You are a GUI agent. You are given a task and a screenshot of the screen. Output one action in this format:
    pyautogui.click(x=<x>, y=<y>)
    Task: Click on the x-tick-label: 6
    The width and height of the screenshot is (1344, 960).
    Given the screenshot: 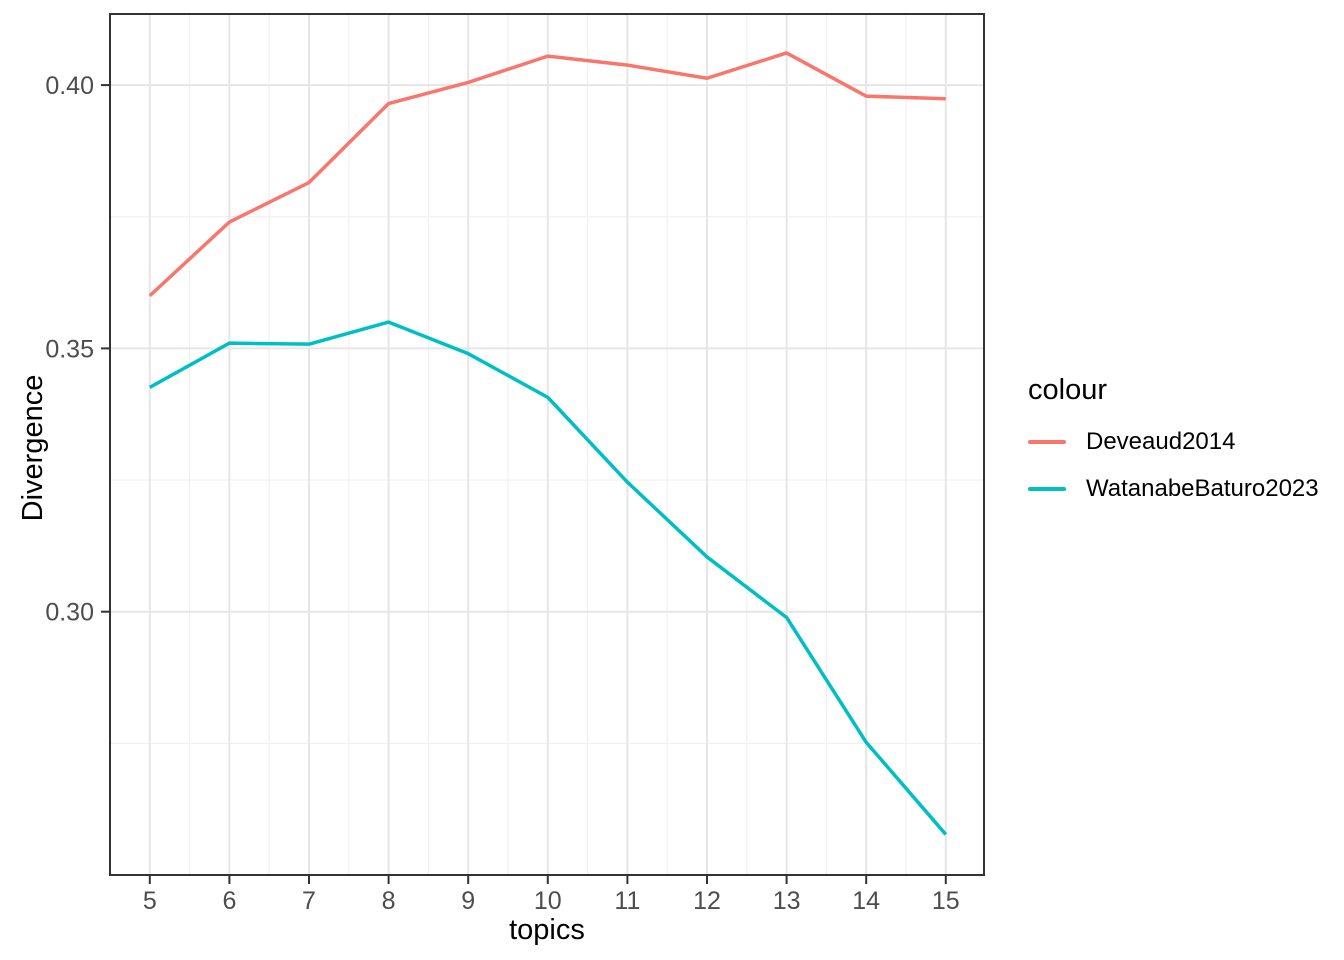 What is the action you would take?
    pyautogui.click(x=229, y=901)
    